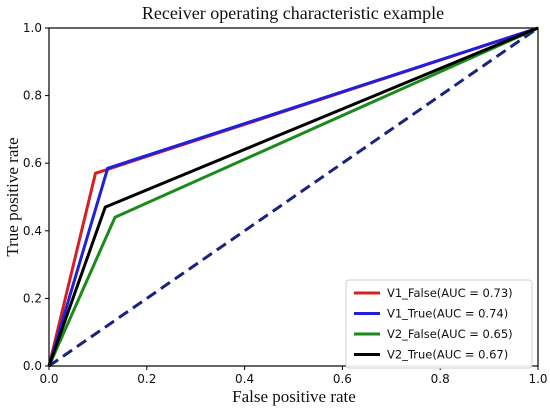 The height and width of the screenshot is (414, 550). What do you see at coordinates (32, 96) in the screenshot?
I see `y-tick-label: 0.8` at bounding box center [32, 96].